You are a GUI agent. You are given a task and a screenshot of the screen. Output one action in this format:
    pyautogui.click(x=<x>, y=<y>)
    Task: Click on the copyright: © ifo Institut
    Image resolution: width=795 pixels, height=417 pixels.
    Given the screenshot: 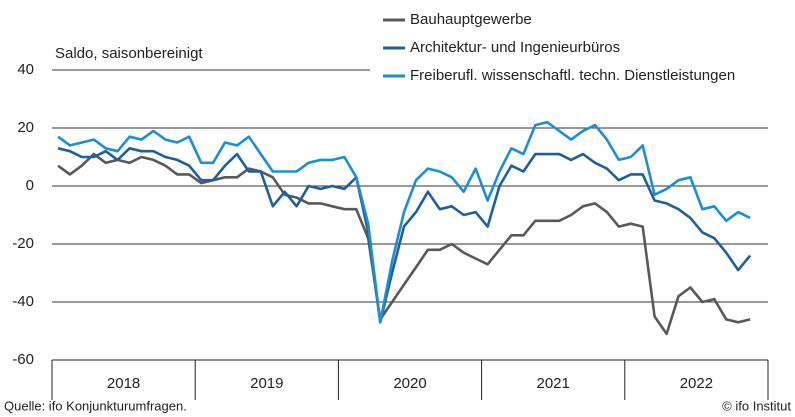 What is the action you would take?
    pyautogui.click(x=756, y=405)
    